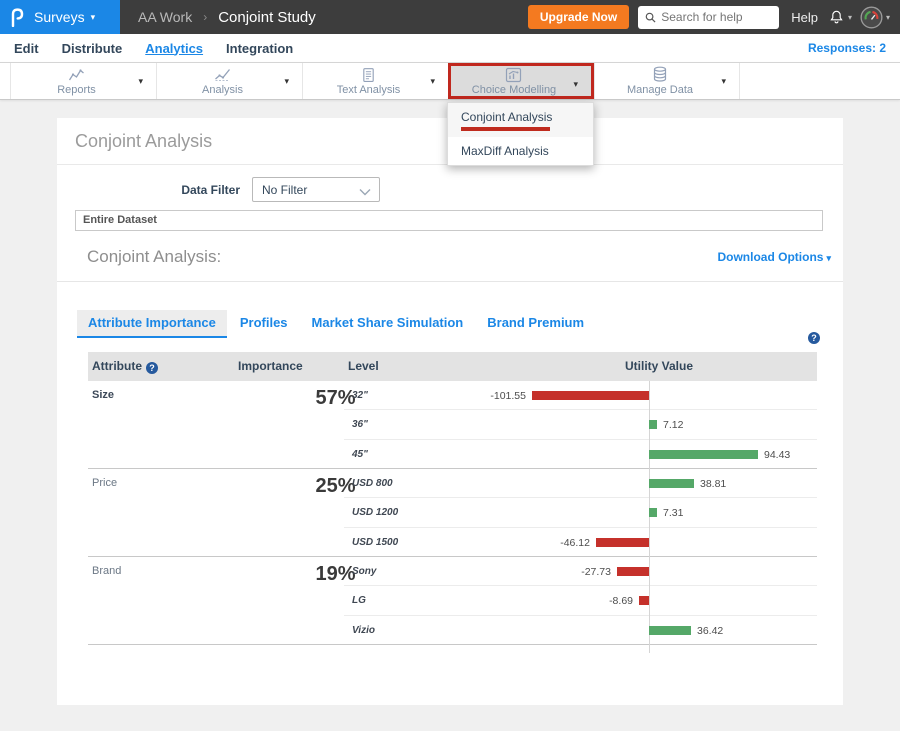 The image size is (900, 731). I want to click on toolbar-item-choice-modelling: Choice Modelling ▾, so click(521, 81).